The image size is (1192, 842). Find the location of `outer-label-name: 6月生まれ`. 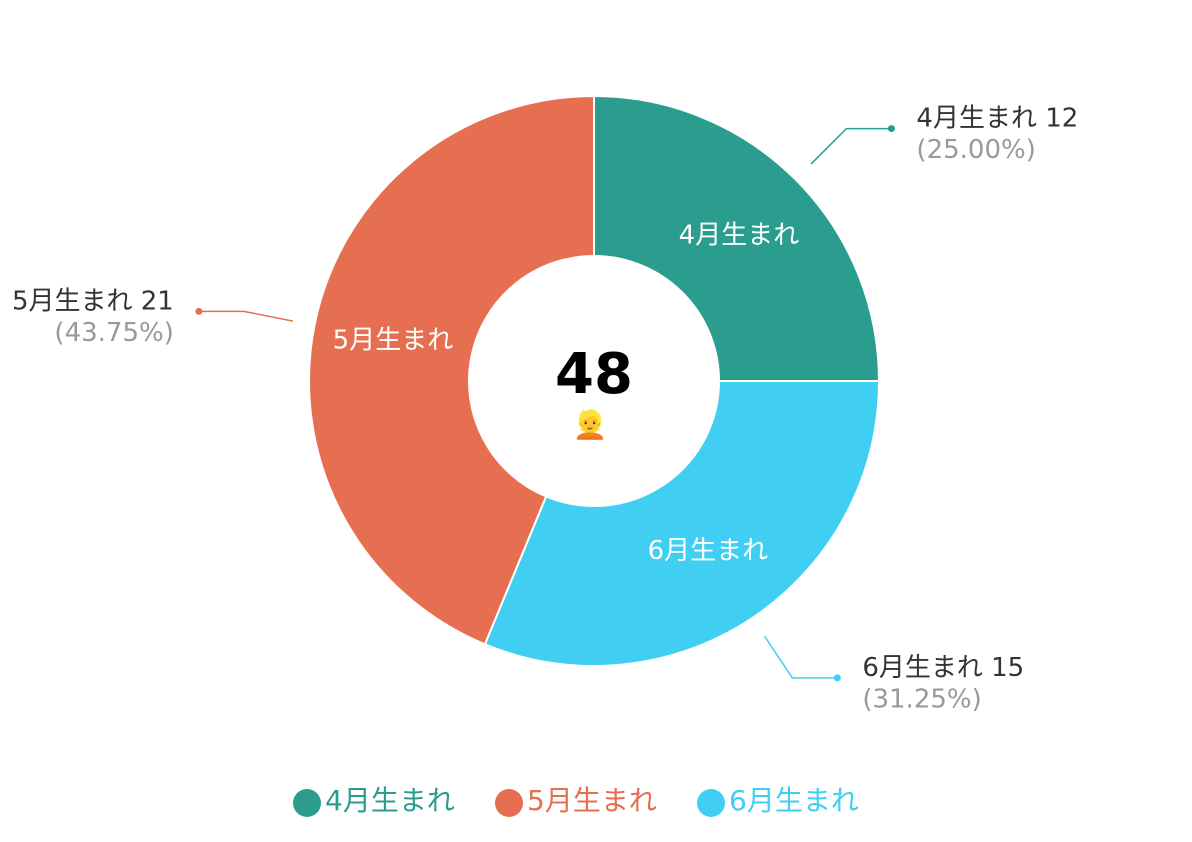

outer-label-name: 6月生まれ is located at coordinates (922, 667).